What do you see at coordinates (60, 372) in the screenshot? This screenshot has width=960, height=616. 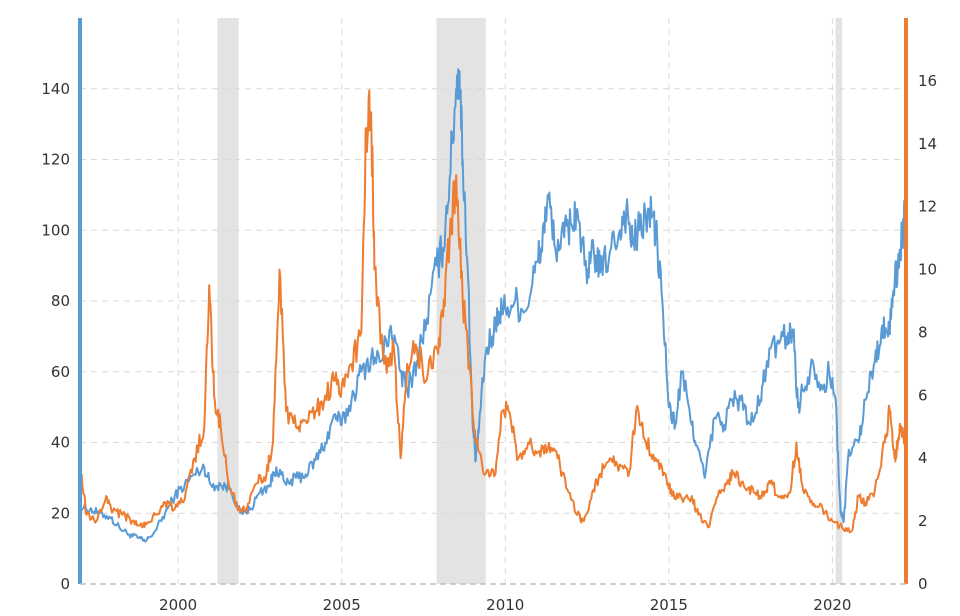 I see `y-left-tick-label-60: 60` at bounding box center [60, 372].